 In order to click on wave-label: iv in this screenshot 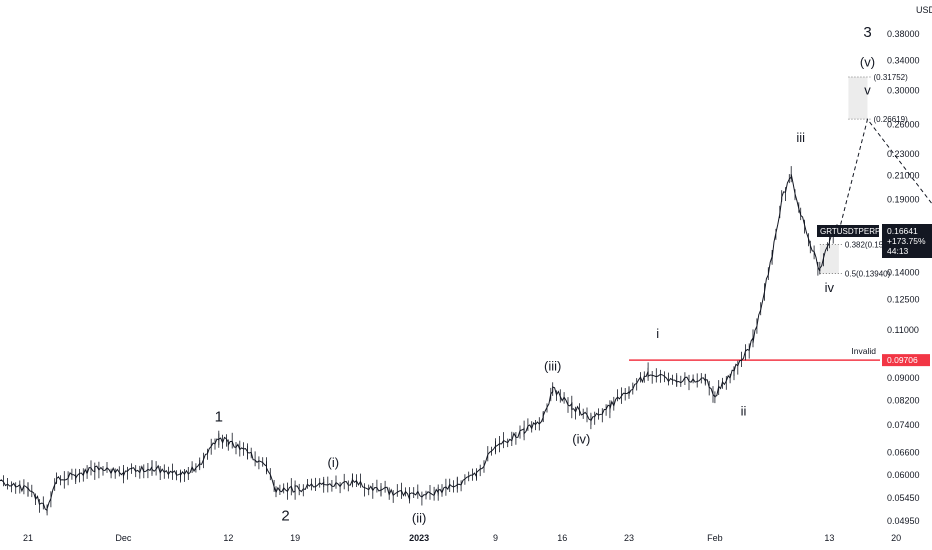, I will do `click(830, 287)`.